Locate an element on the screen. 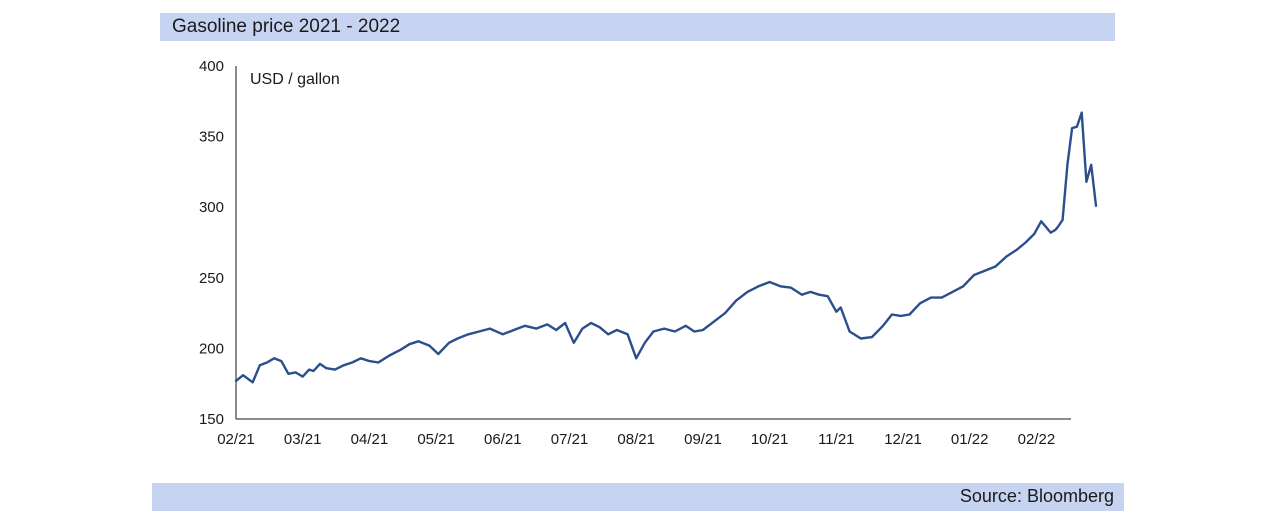 Image resolution: width=1288 pixels, height=527 pixels. y-tick-label: 350 is located at coordinates (211, 137).